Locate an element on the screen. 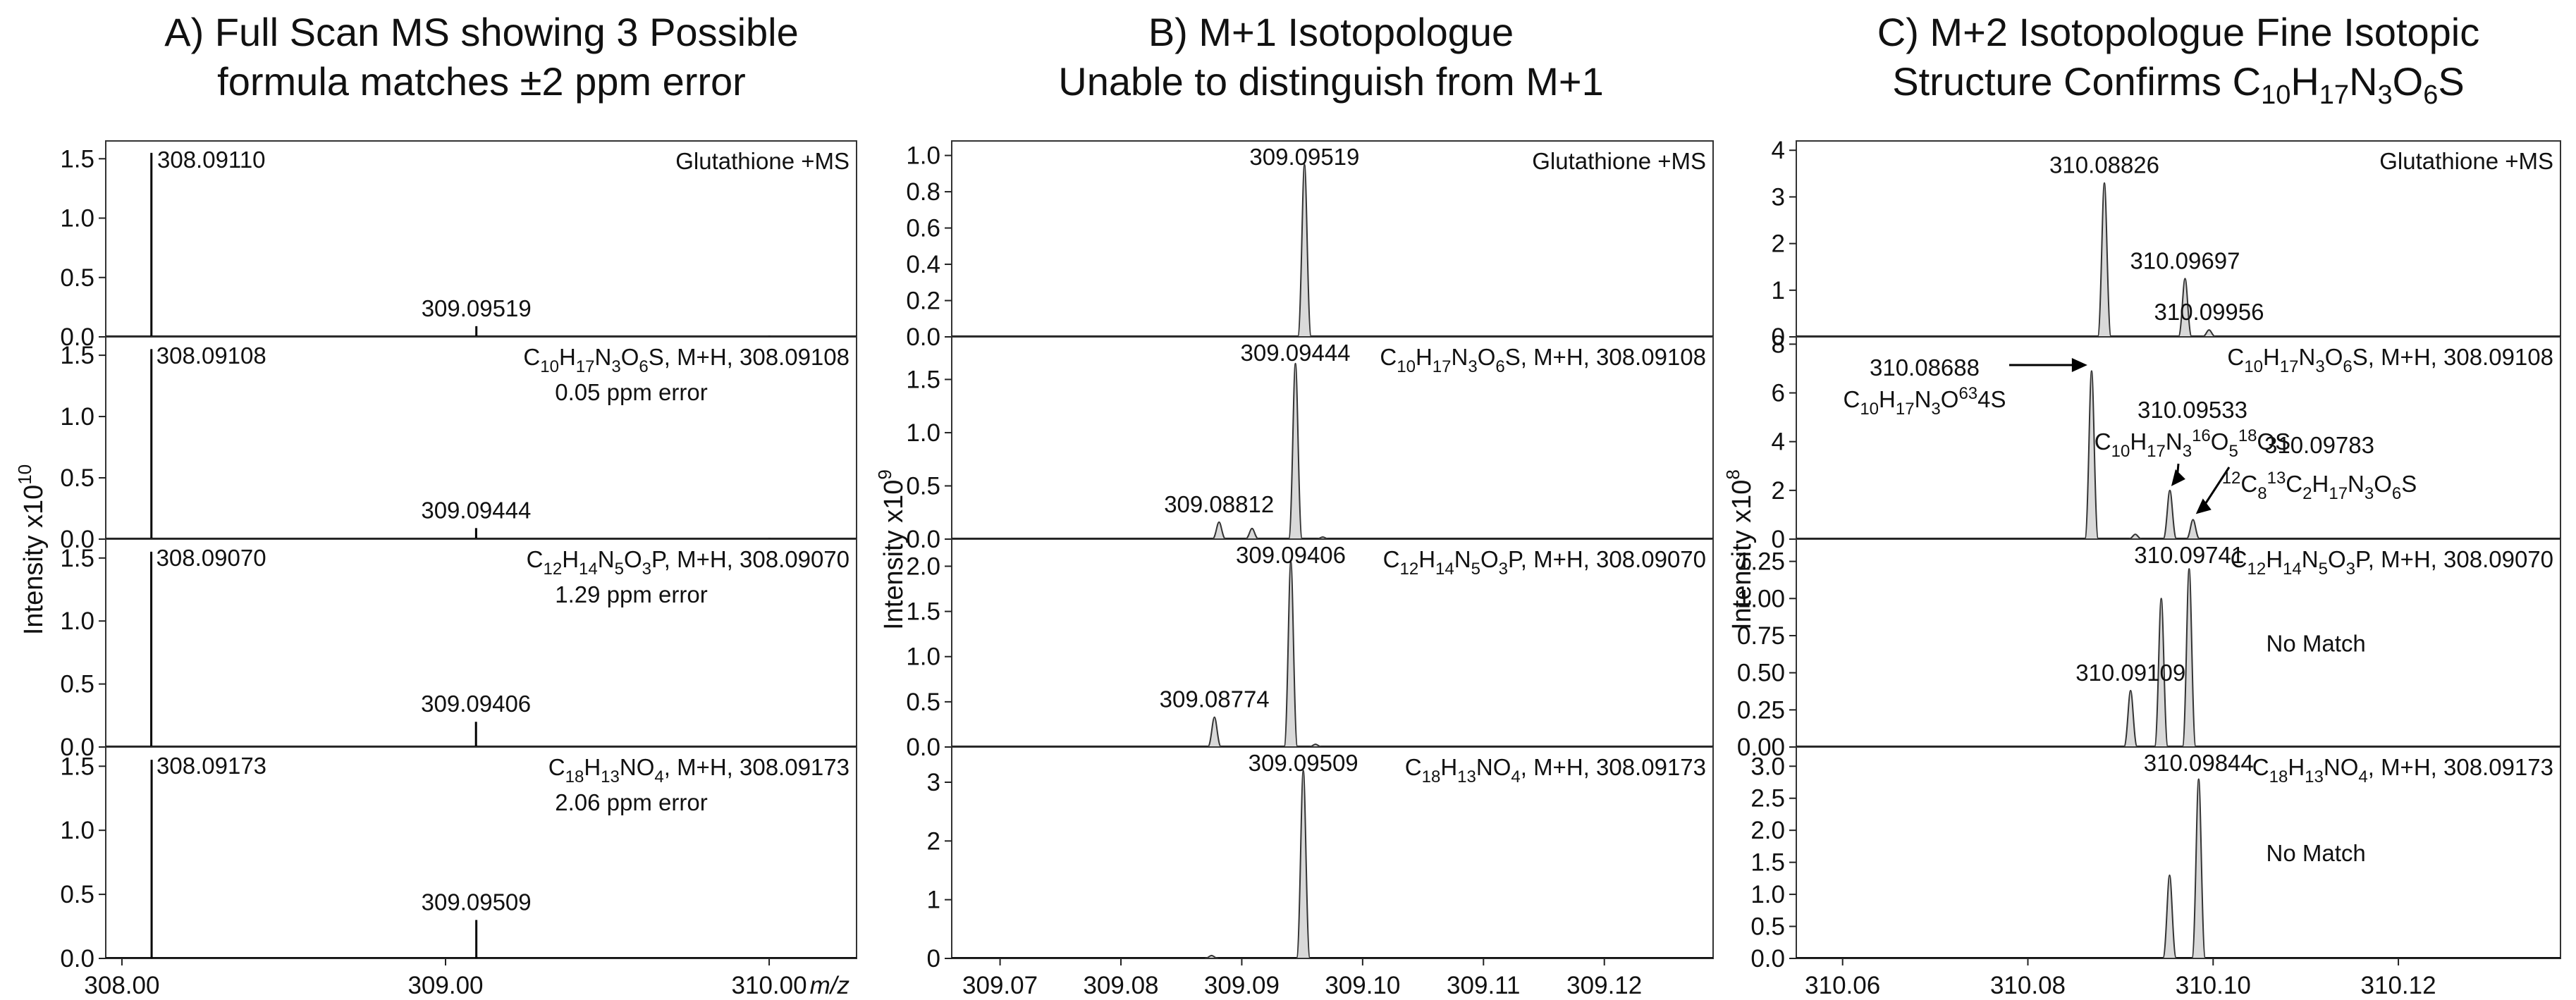  y-tick-label: 2.0 is located at coordinates (923, 566).